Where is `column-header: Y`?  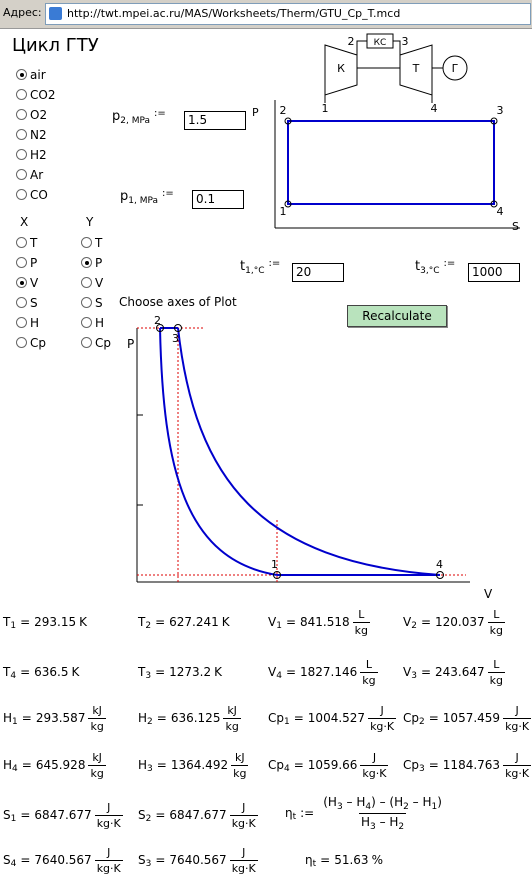
column-header: Y is located at coordinates (90, 222).